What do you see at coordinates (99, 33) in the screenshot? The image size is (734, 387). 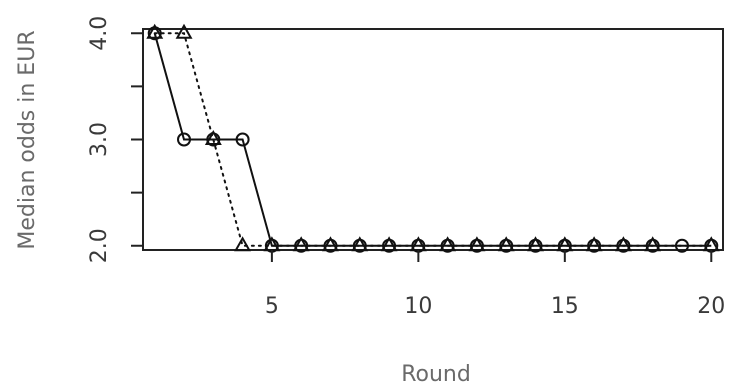 I see `y-tick-label: 4.0` at bounding box center [99, 33].